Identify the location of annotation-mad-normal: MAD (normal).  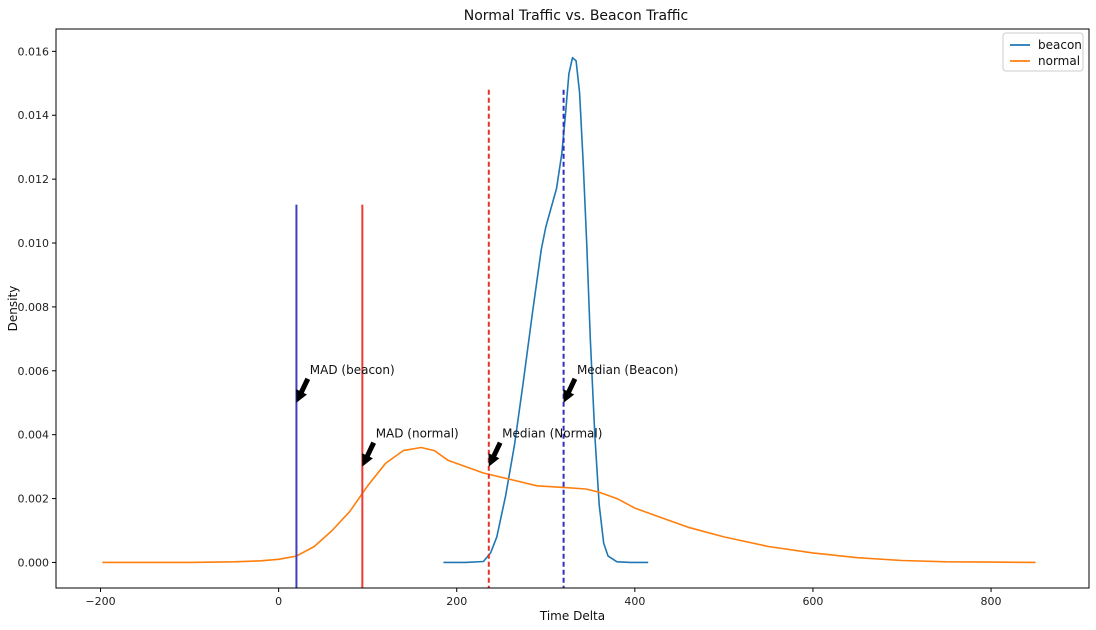
(417, 434).